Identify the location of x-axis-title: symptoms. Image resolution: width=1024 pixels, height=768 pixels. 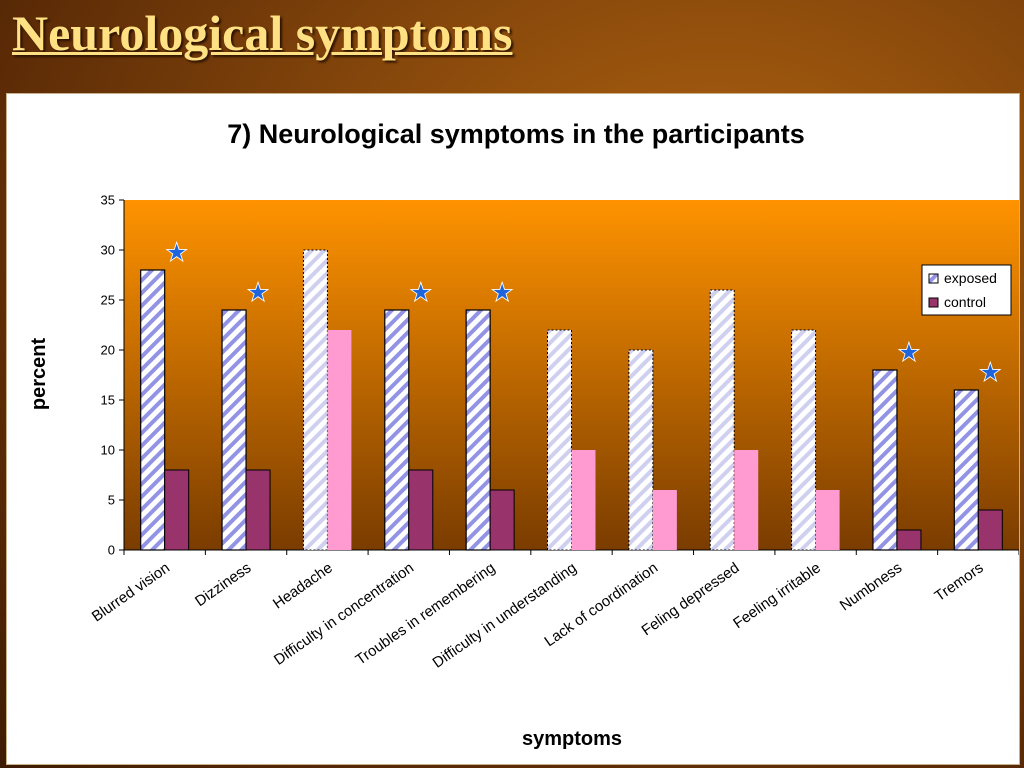
(572, 739).